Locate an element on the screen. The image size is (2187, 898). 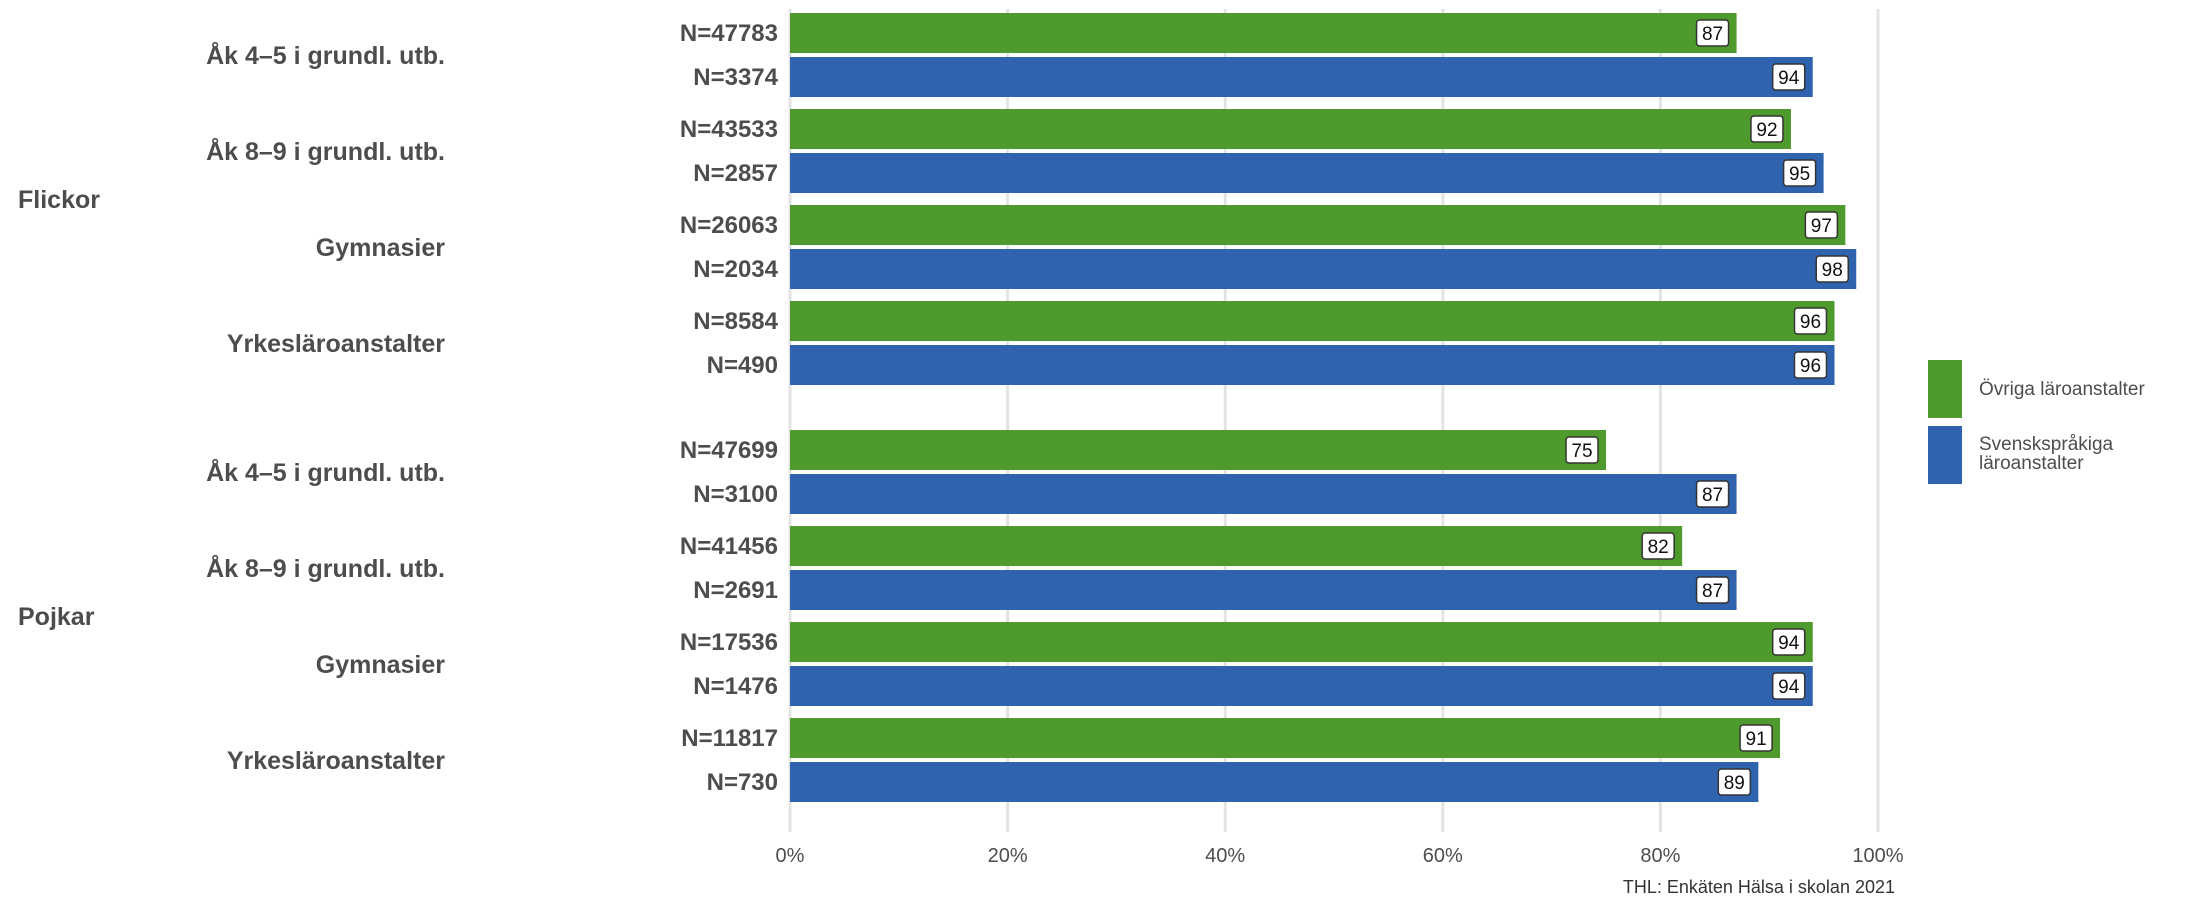
value-label: 98 is located at coordinates (1832, 270).